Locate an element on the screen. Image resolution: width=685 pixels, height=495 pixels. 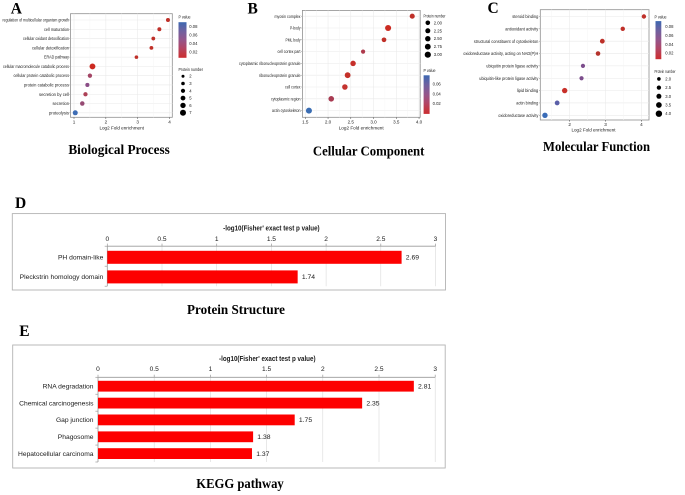
svg-text: Pleckstrin homology domain is located at coordinates (62, 277).